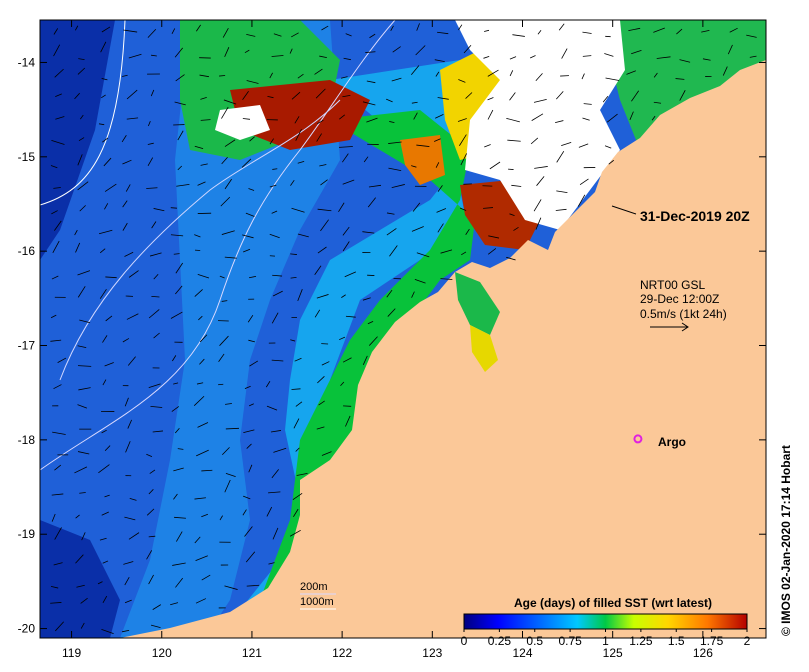 This screenshot has height=672, width=809. I want to click on argo-float-marker, so click(638, 439).